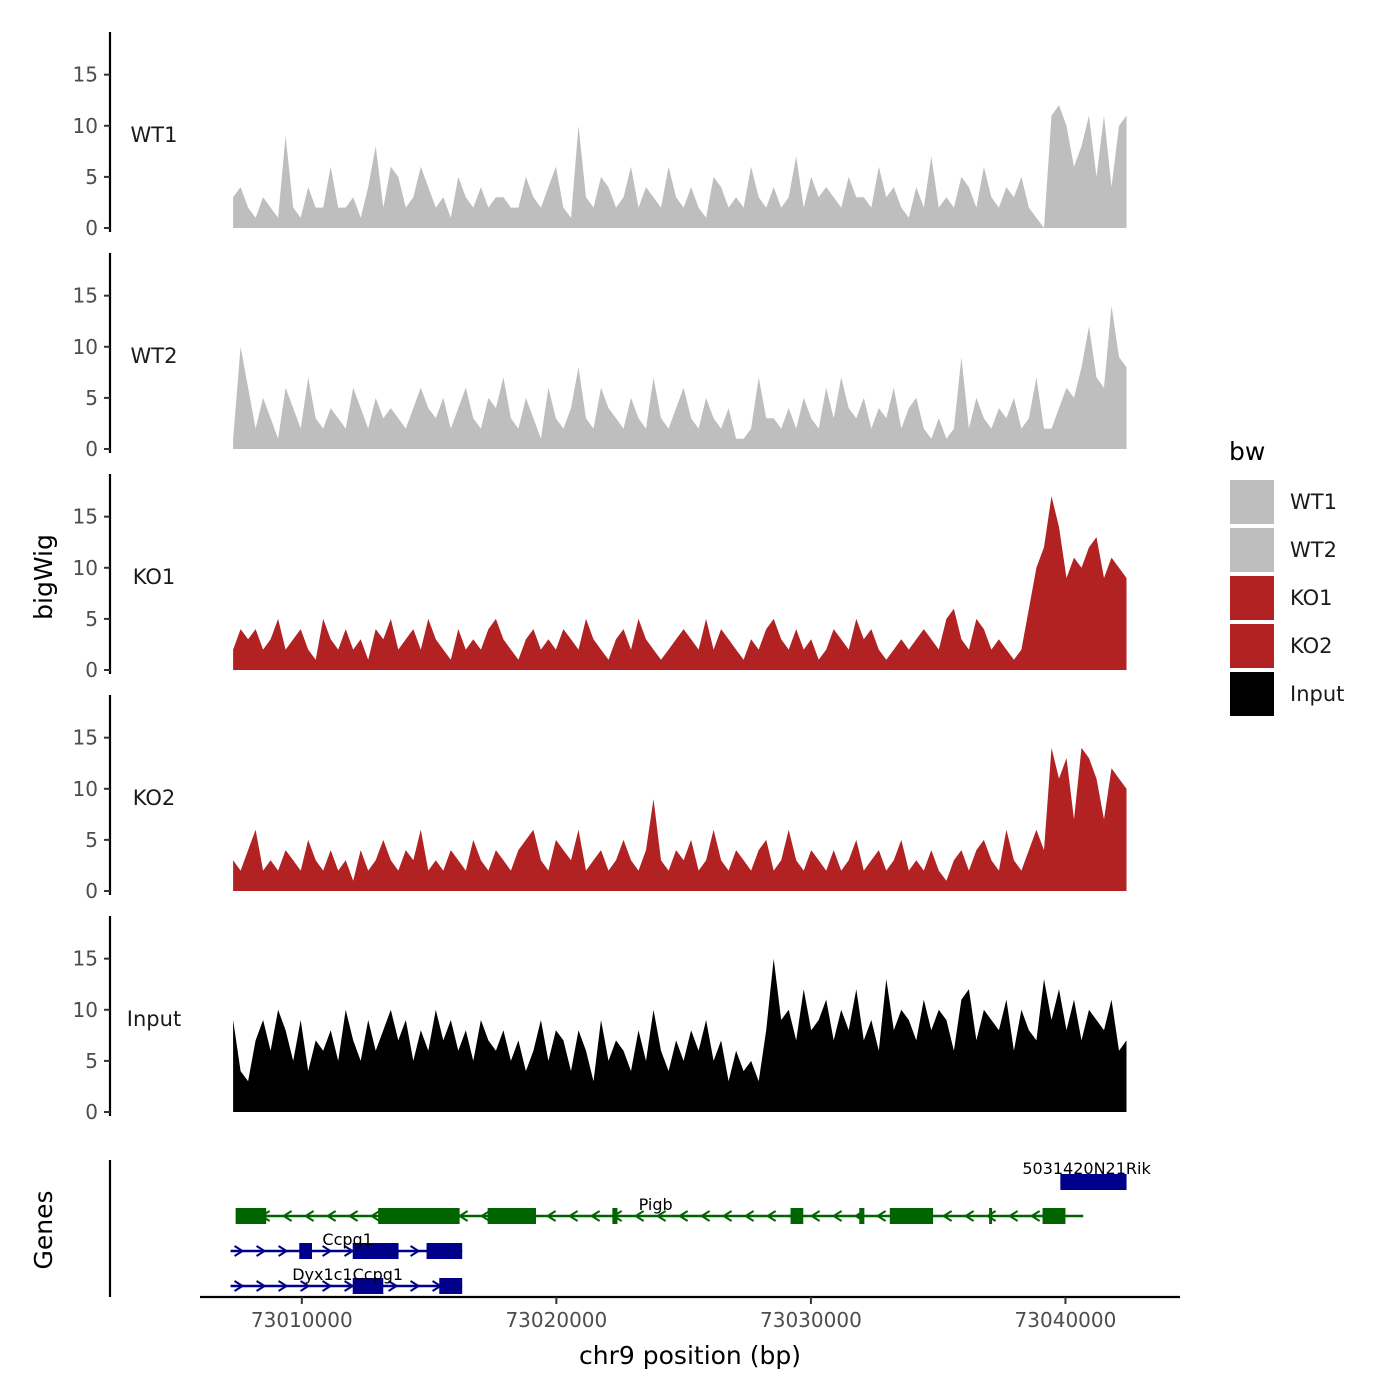 The width and height of the screenshot is (1400, 1400). What do you see at coordinates (154, 577) in the screenshot?
I see `panel-label: KO1` at bounding box center [154, 577].